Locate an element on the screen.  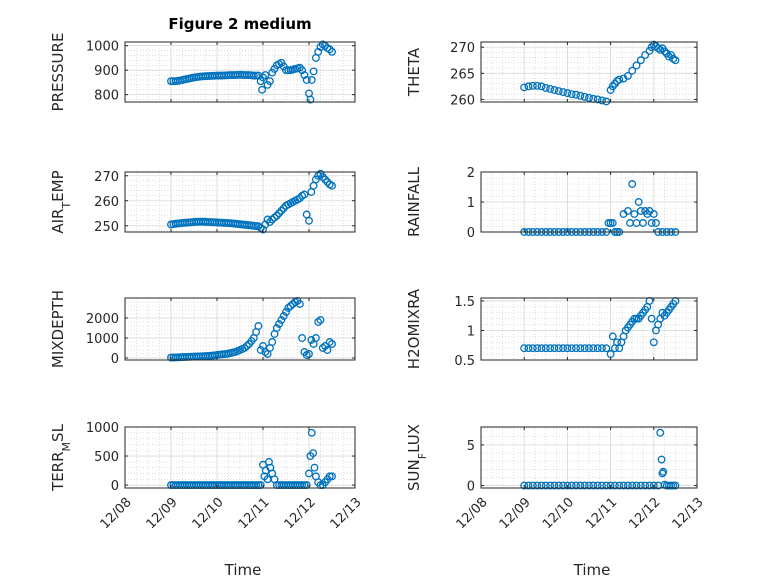
x-tick-label: 12/13 is located at coordinates (346, 513).